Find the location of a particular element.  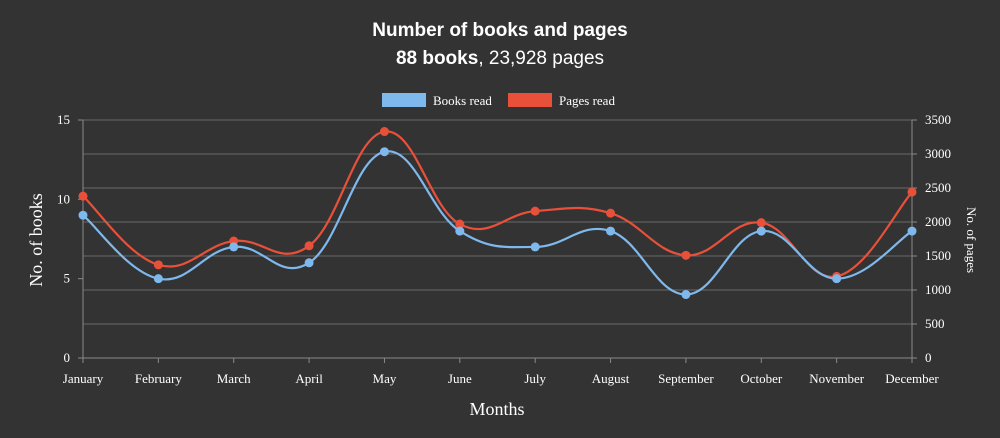

y-tick-label: 10 is located at coordinates (63, 198).